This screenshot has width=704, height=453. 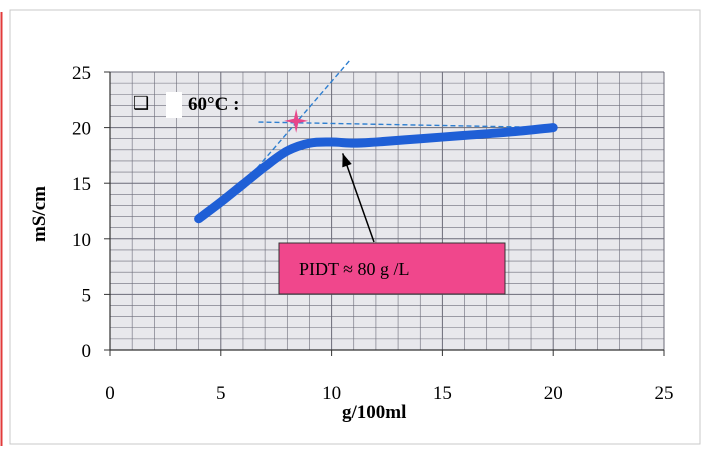 What do you see at coordinates (392, 224) in the screenshot?
I see `annotation-callout: PIDT ≈ 80 g /L` at bounding box center [392, 224].